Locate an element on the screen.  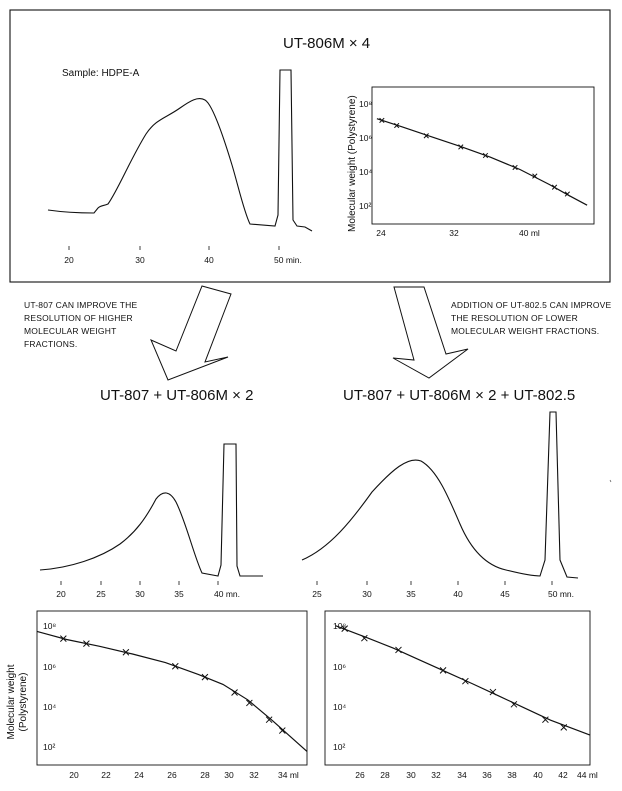
calibration-y-tick: 10² is located at coordinates (49, 747).